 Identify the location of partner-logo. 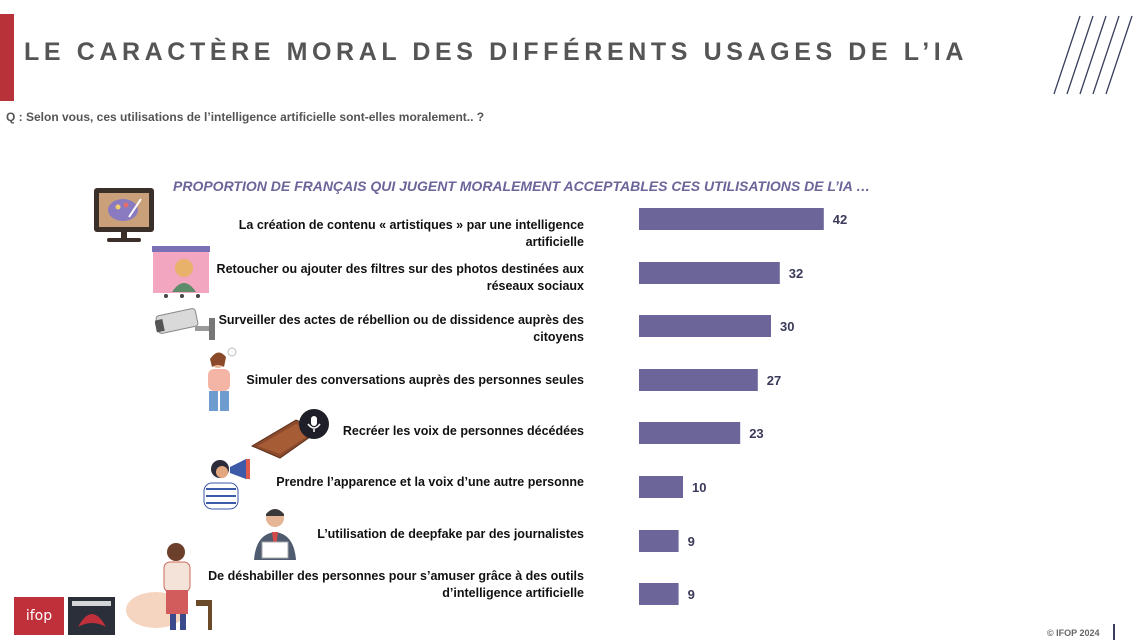
(91, 616).